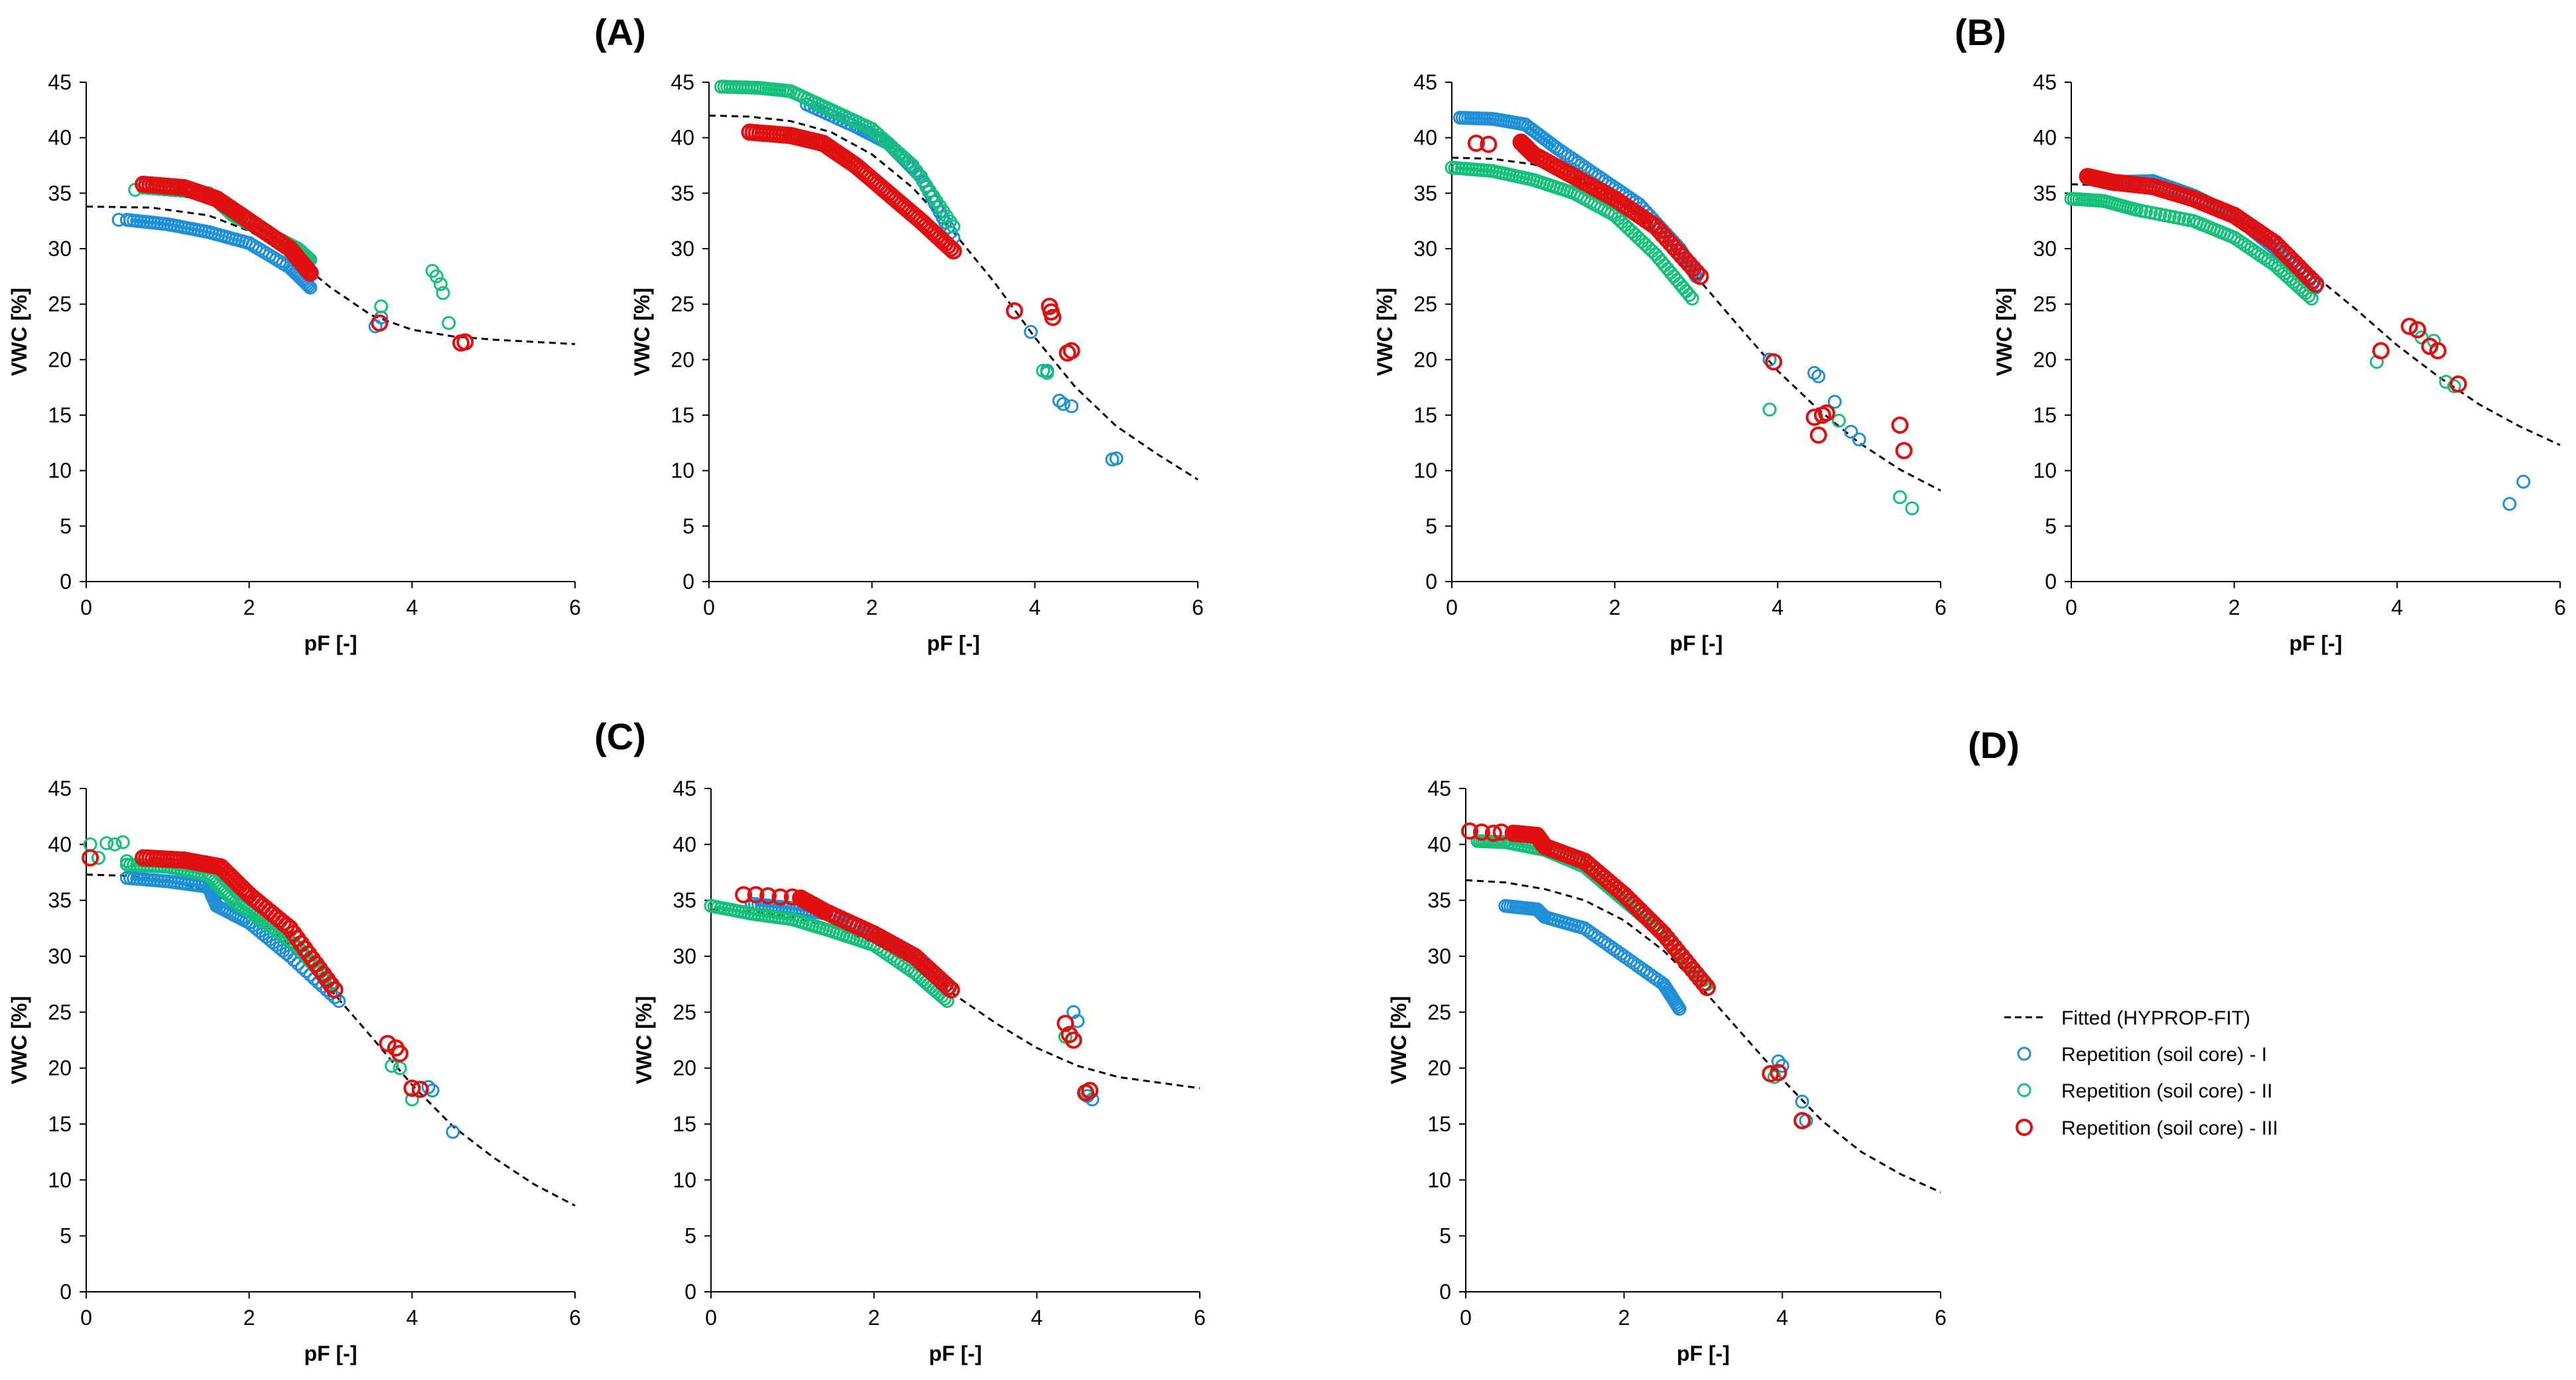  What do you see at coordinates (2170, 1128) in the screenshot?
I see `legend-rep3-label: Repetition (soil core) - III` at bounding box center [2170, 1128].